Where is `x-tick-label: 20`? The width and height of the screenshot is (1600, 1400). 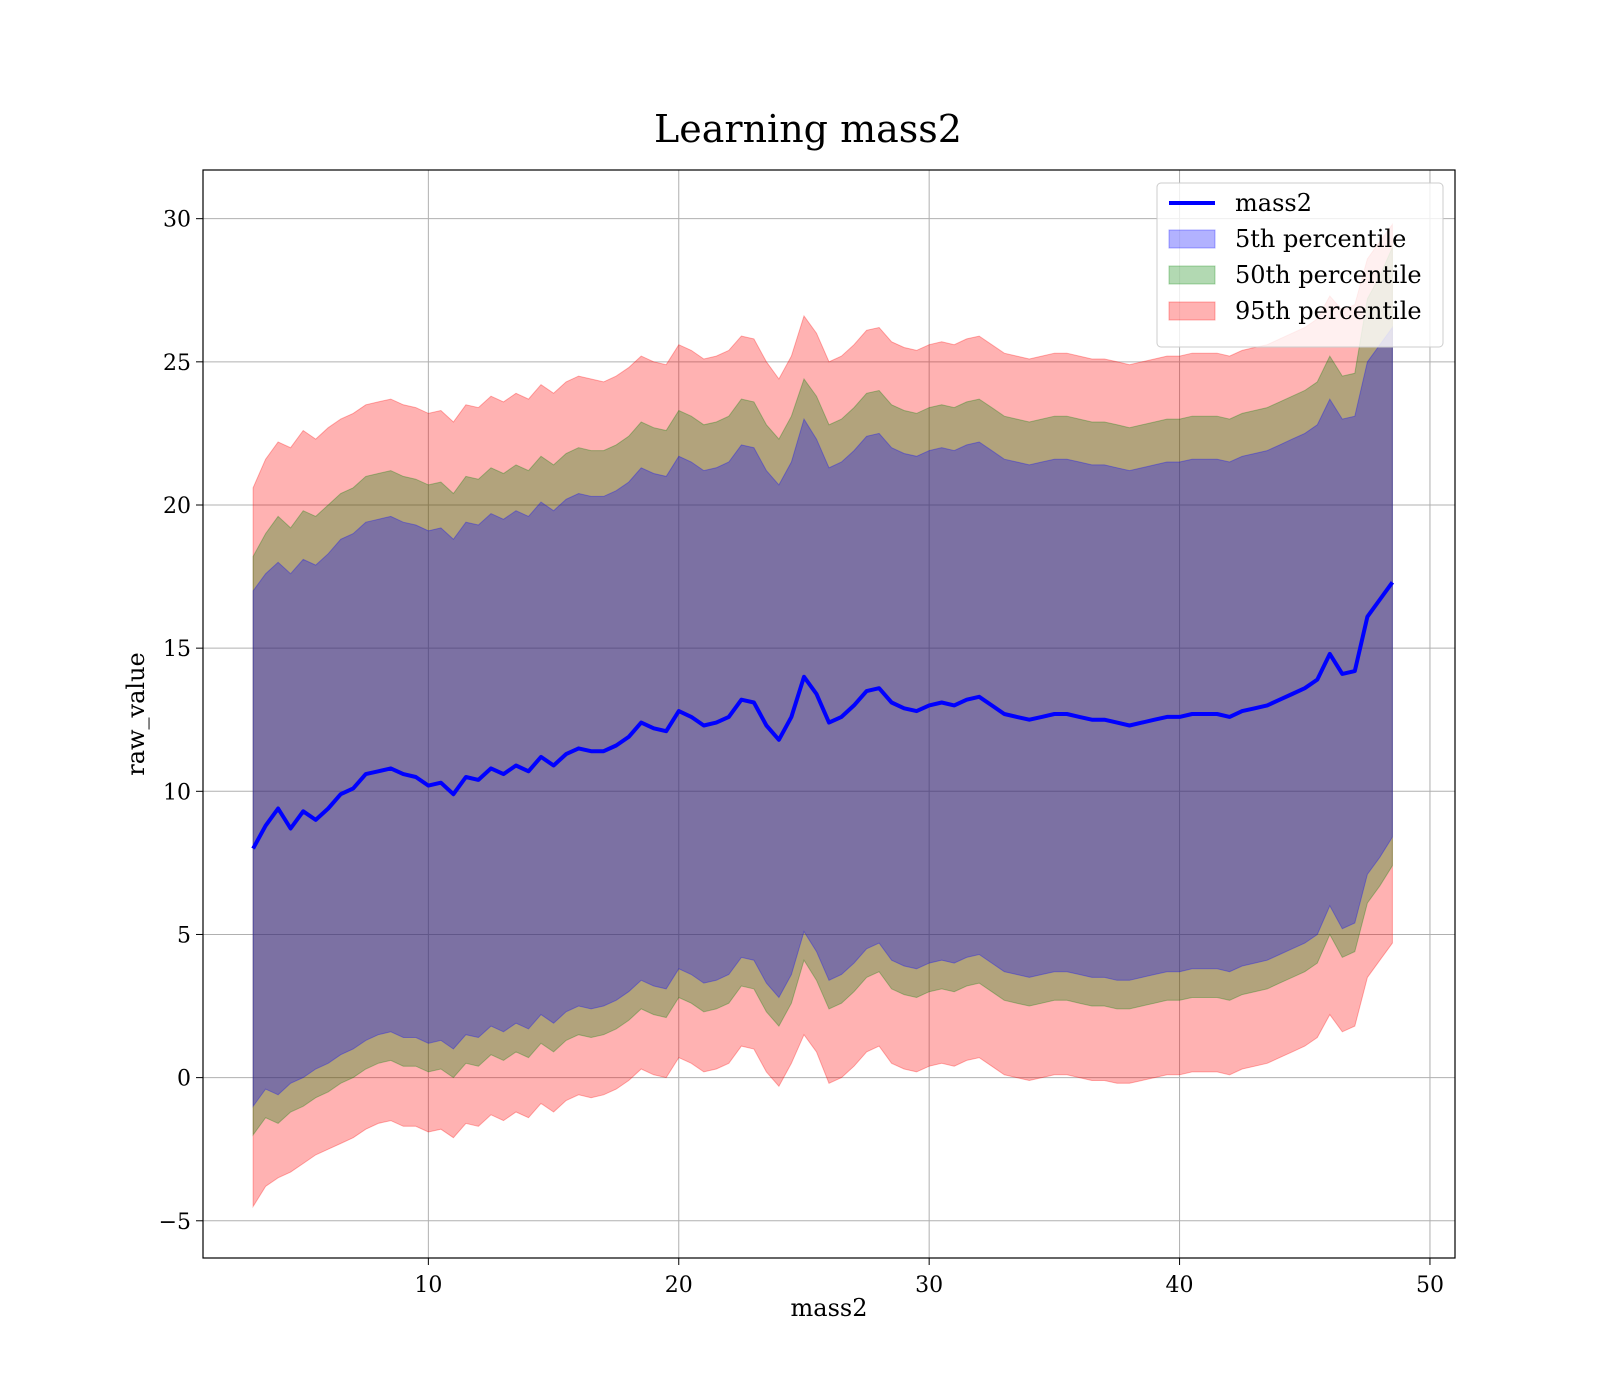
x-tick-label: 20 is located at coordinates (679, 1285).